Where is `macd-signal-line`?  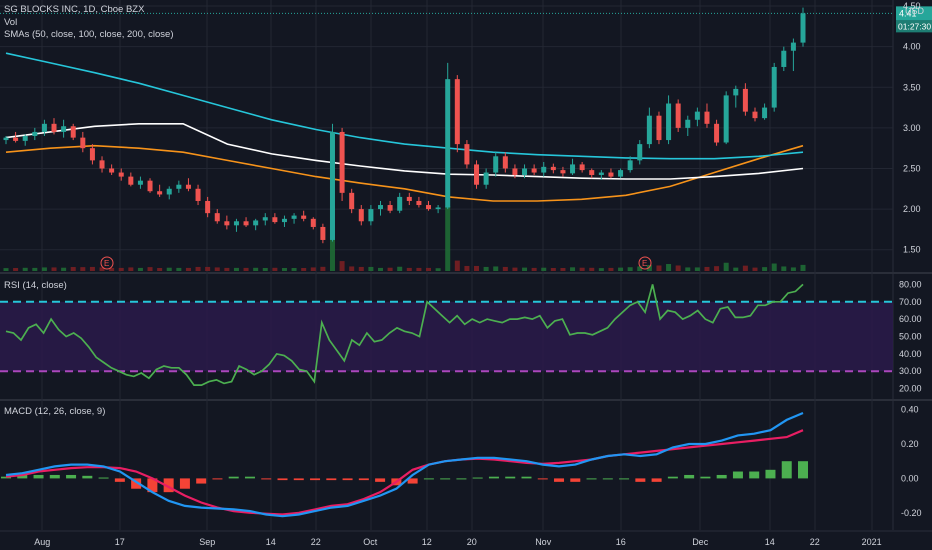 macd-signal-line is located at coordinates (404, 472).